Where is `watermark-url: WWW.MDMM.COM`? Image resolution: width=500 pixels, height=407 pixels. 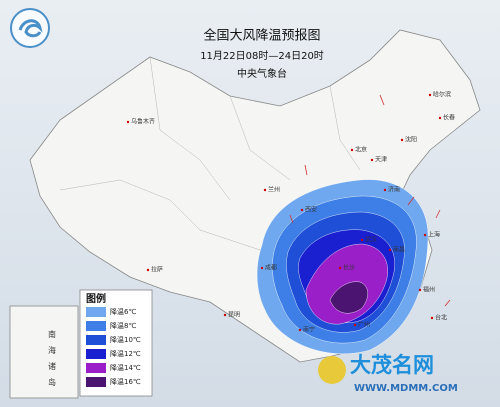 watermark-url: WWW.MDMM.COM is located at coordinates (406, 388).